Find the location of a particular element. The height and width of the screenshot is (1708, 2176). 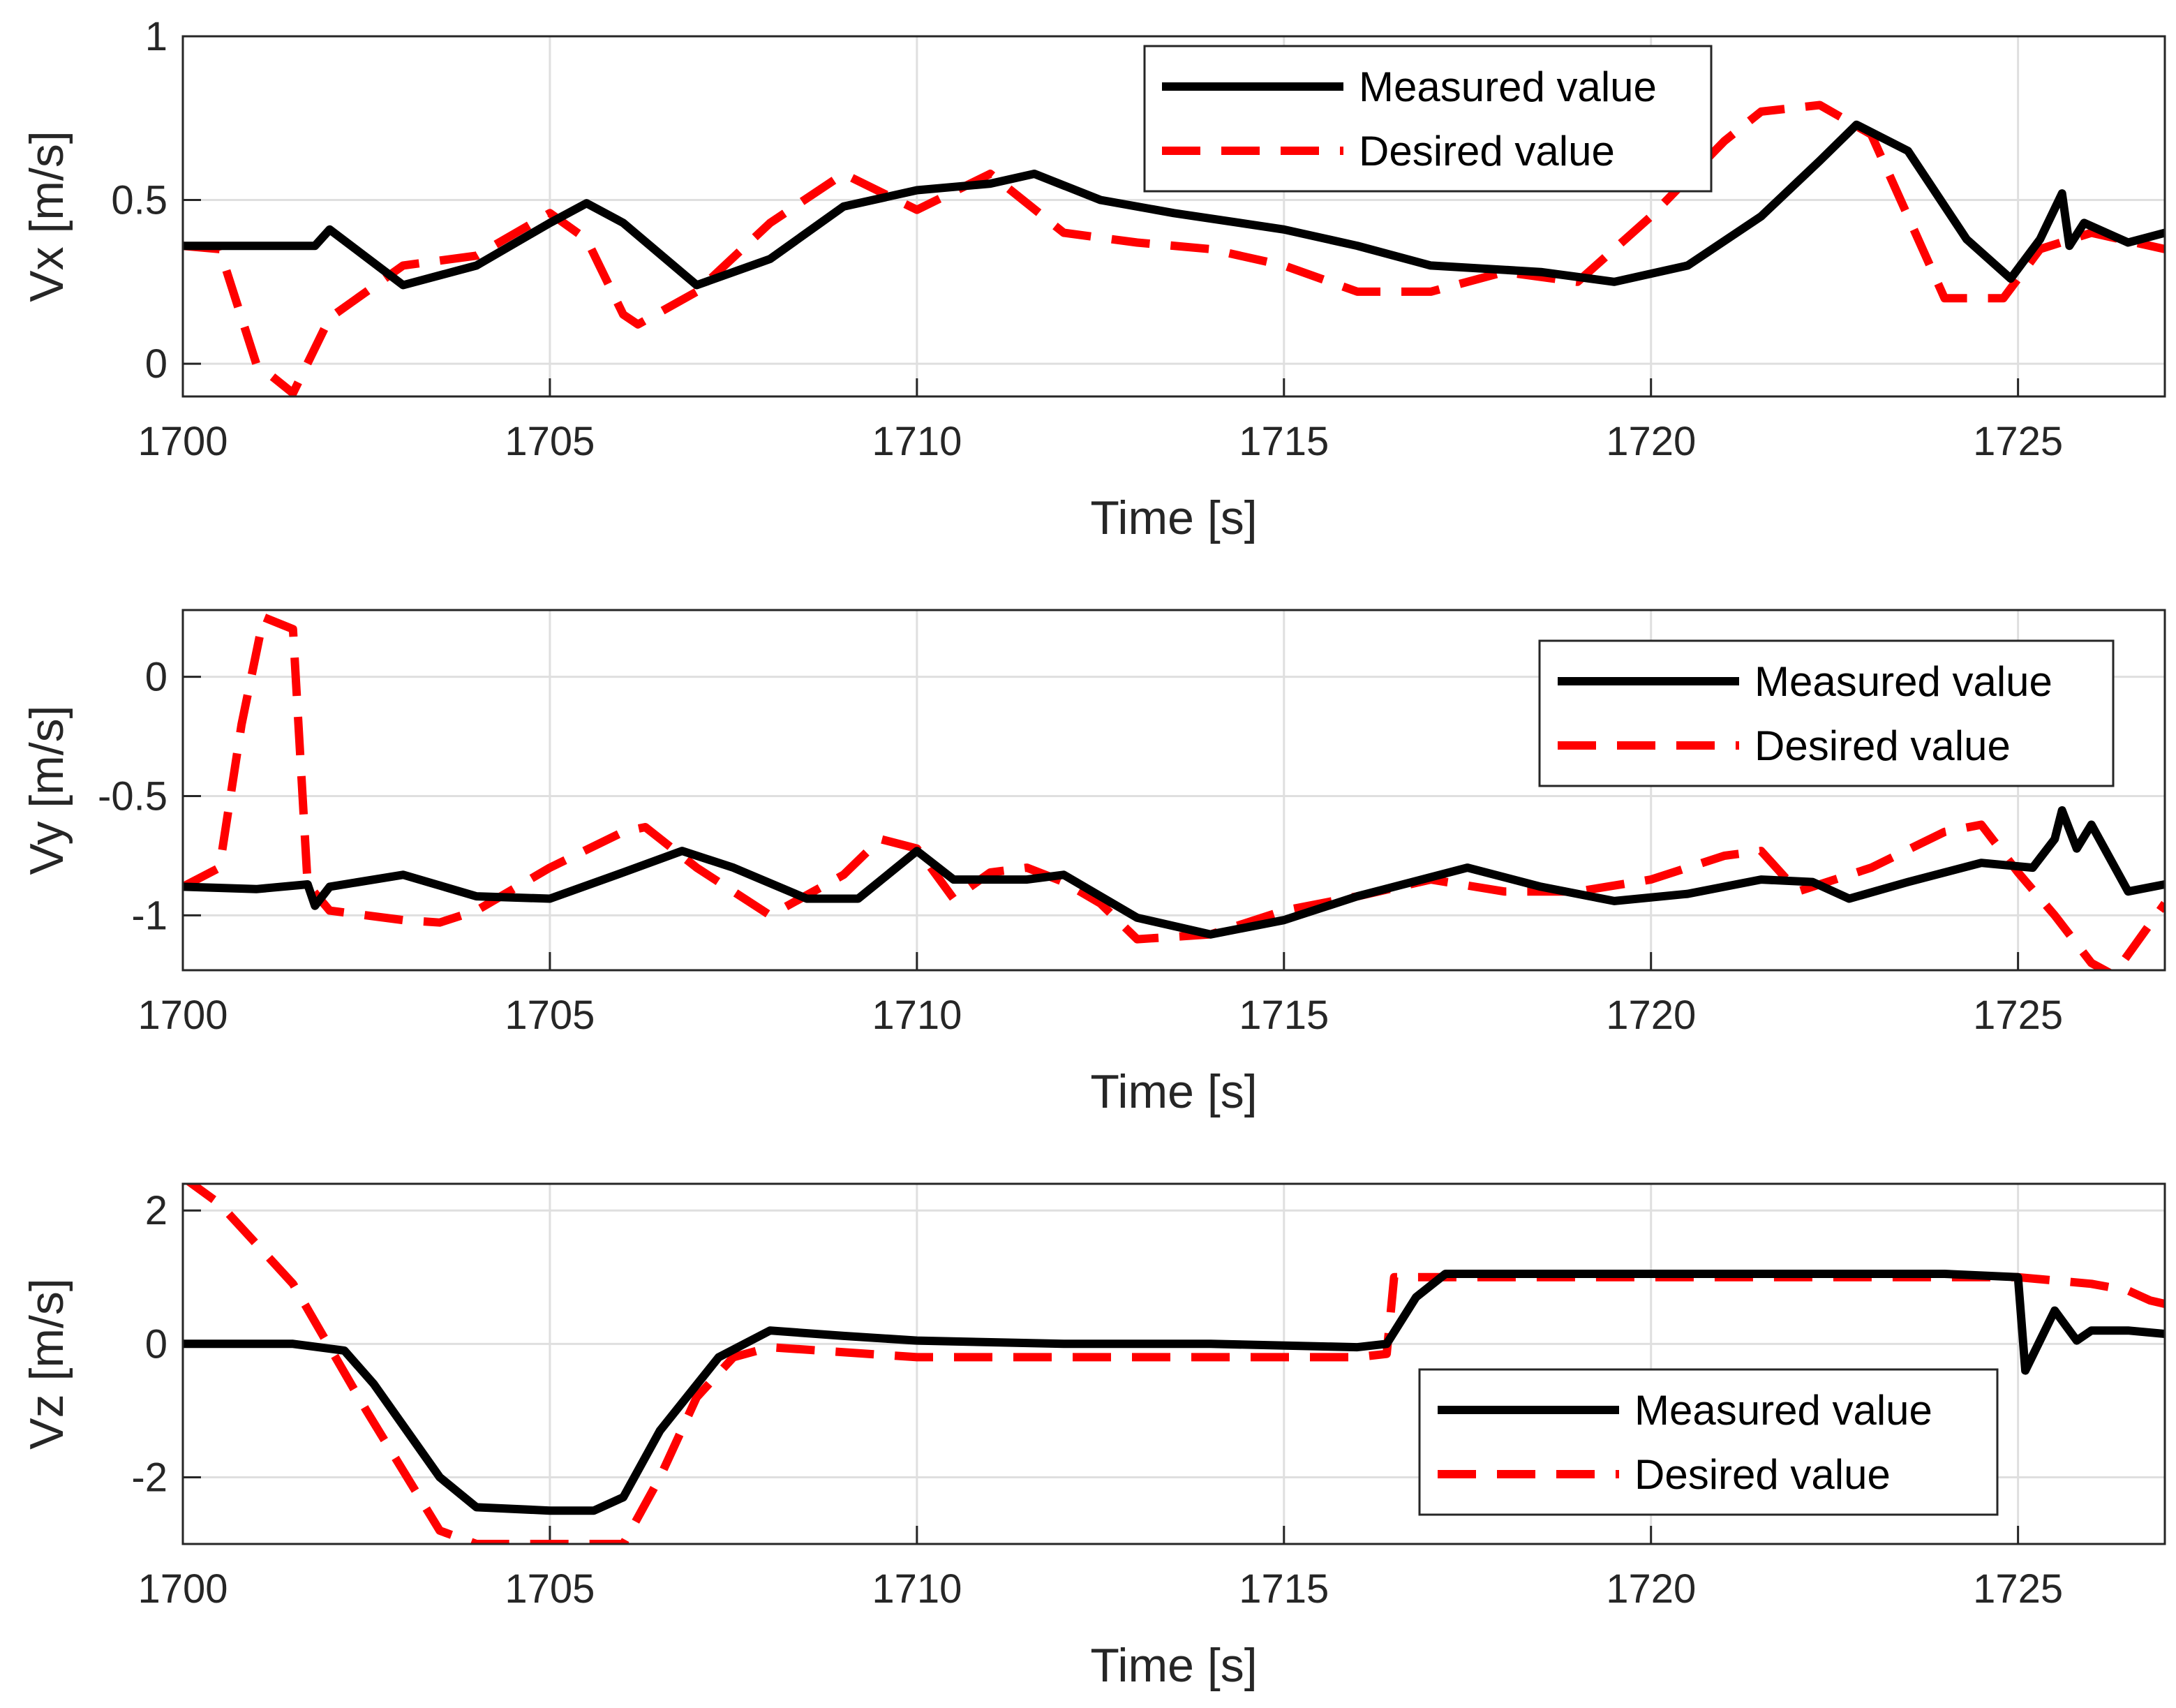

vx-y-tick-labels: 00.51 is located at coordinates (139, 200).